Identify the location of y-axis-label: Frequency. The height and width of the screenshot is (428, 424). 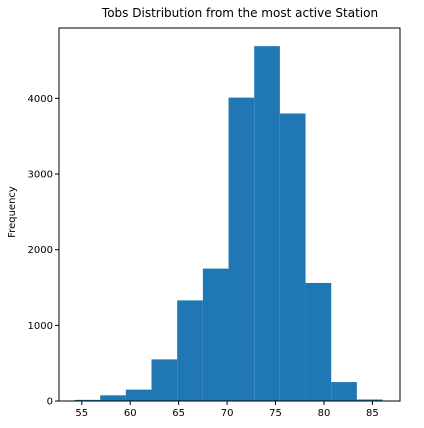
(12, 212).